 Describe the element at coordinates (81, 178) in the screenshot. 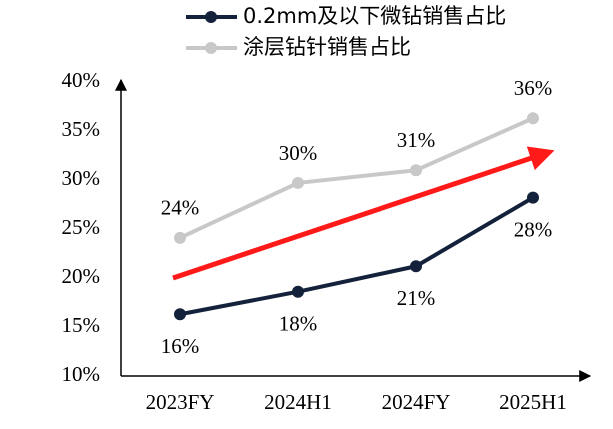

I see `y-tick-label: 30%` at that location.